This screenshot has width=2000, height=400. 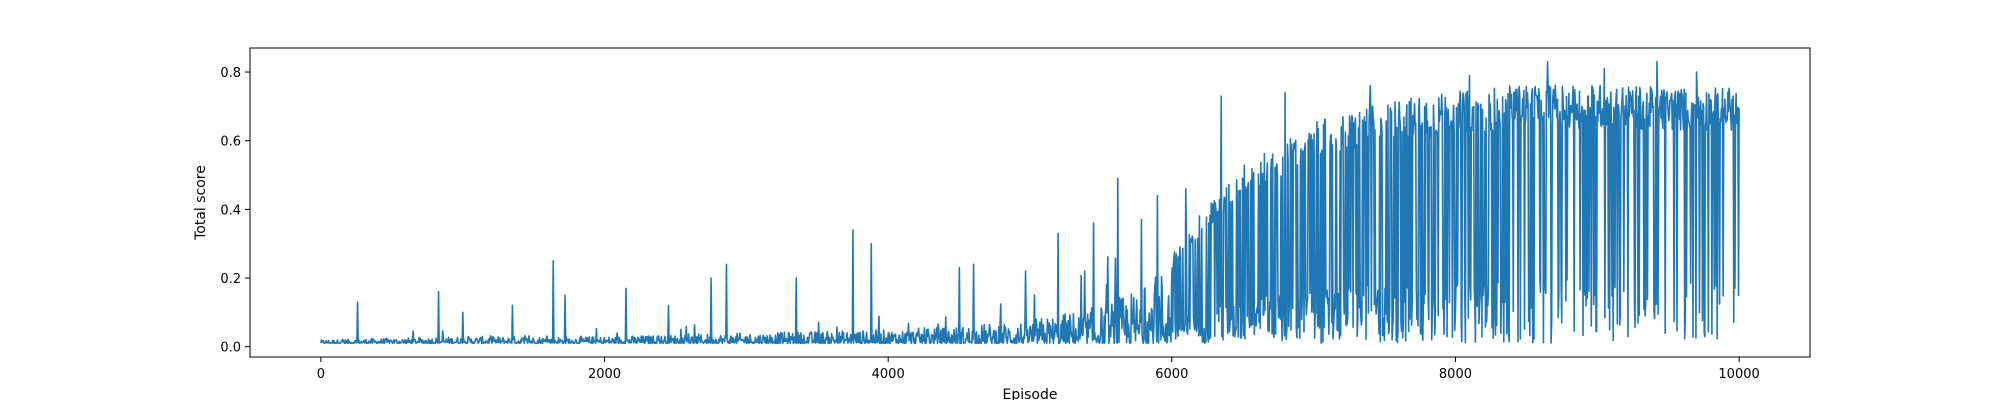 What do you see at coordinates (230, 348) in the screenshot?
I see `y-tick-label: 0.0` at bounding box center [230, 348].